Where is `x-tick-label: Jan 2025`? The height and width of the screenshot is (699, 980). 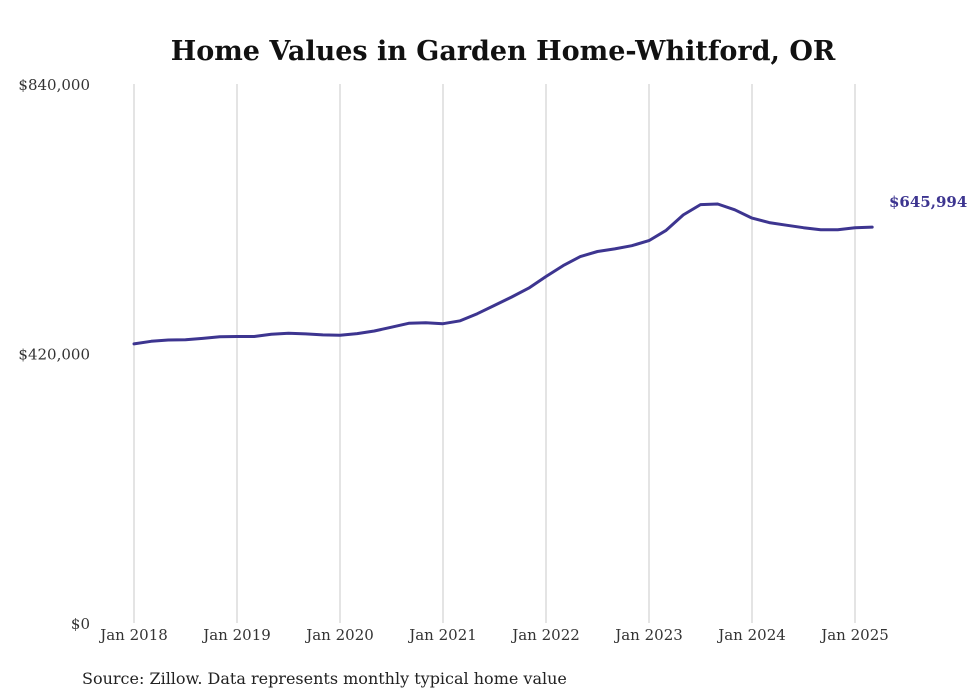
x-tick-label: Jan 2025 is located at coordinates (854, 635).